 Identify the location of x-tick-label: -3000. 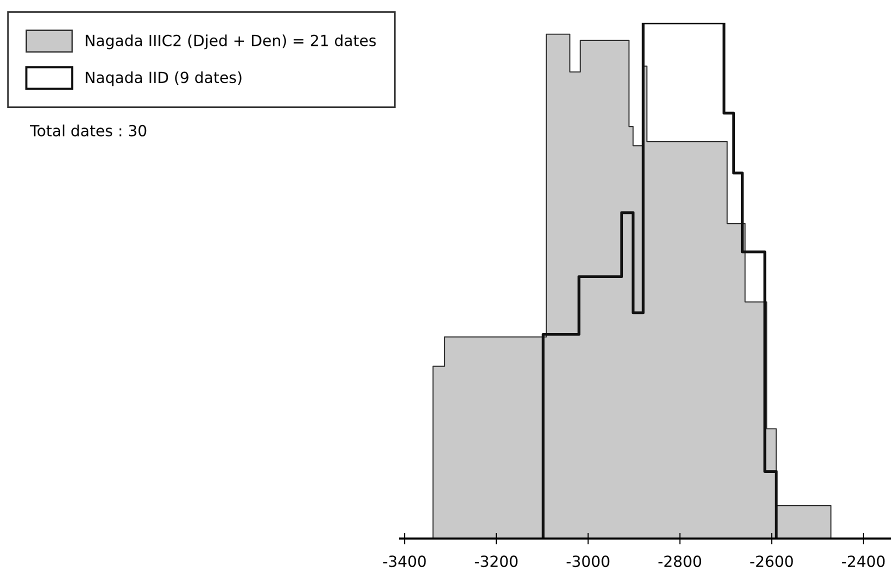
(588, 562).